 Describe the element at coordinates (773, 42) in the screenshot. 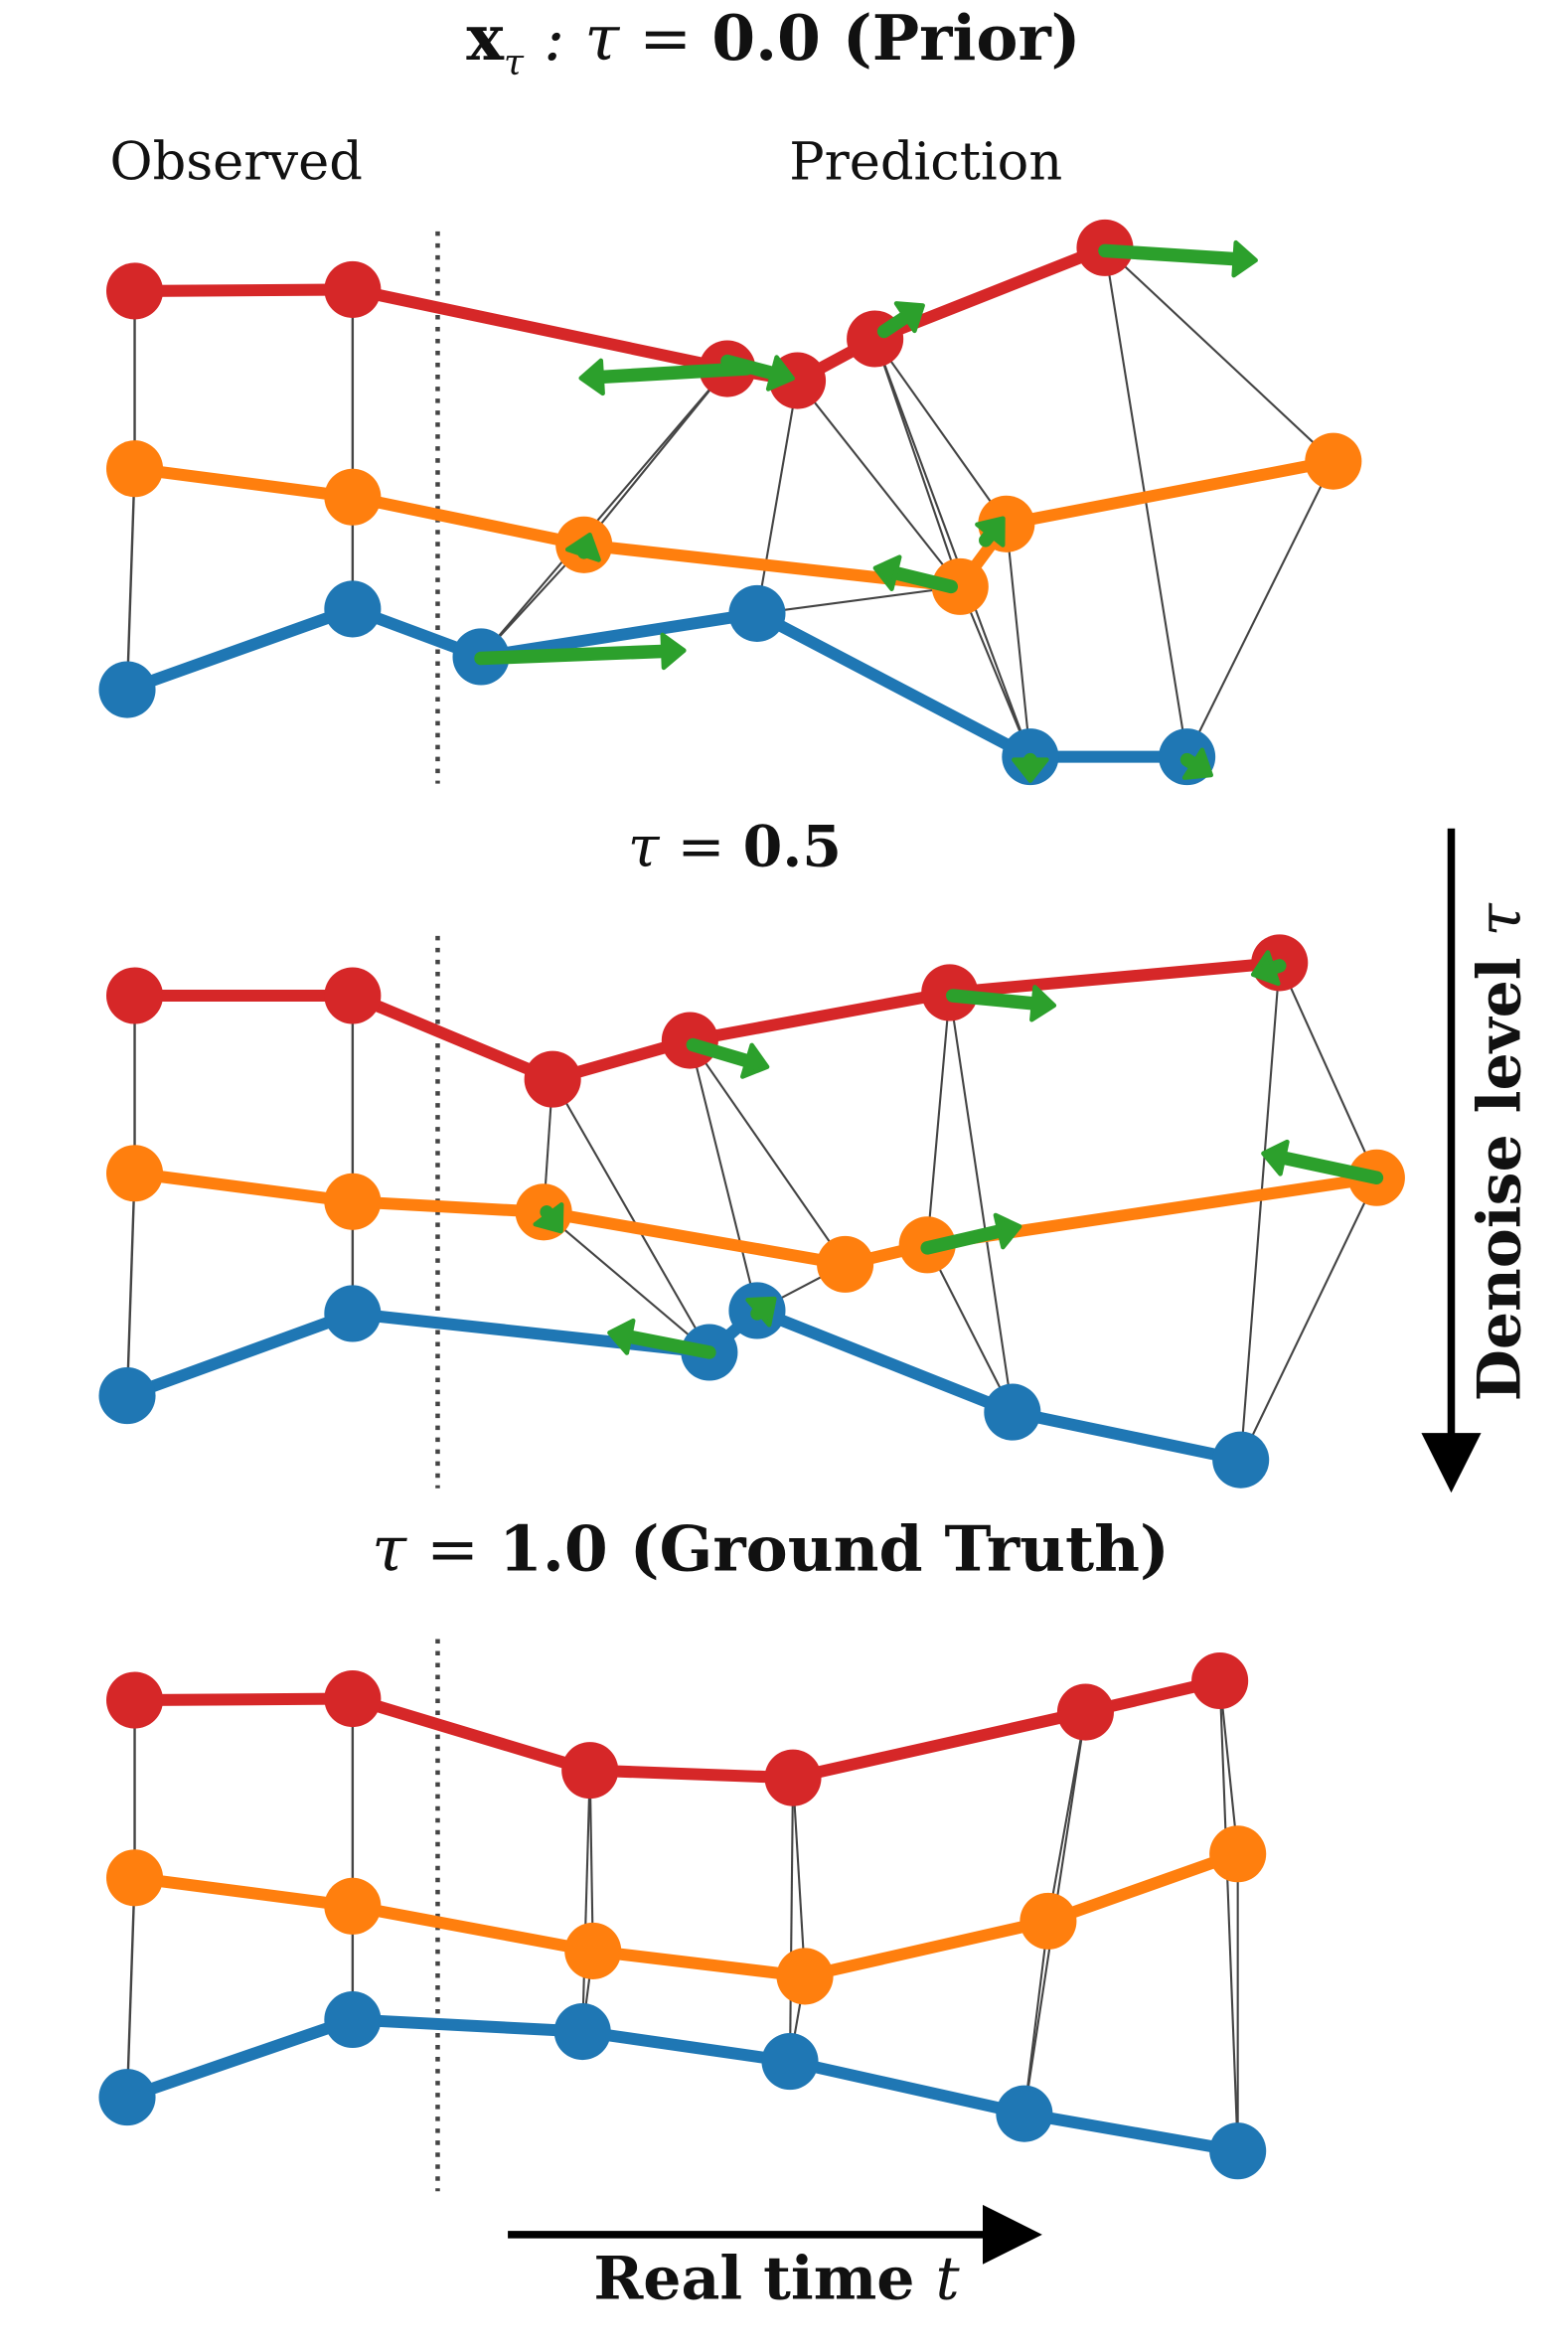

I see `panel-0-title: xτ : τ = 0.0 (Prior)` at that location.